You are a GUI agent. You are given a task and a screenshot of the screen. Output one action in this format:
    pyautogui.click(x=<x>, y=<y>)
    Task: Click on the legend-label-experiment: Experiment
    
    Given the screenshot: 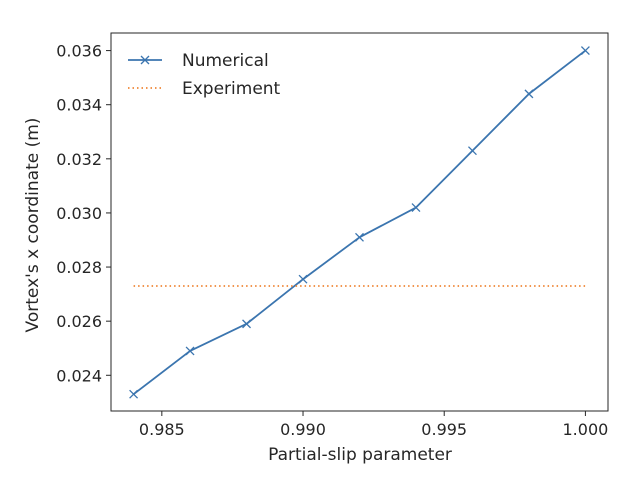 What is the action you would take?
    pyautogui.click(x=231, y=89)
    